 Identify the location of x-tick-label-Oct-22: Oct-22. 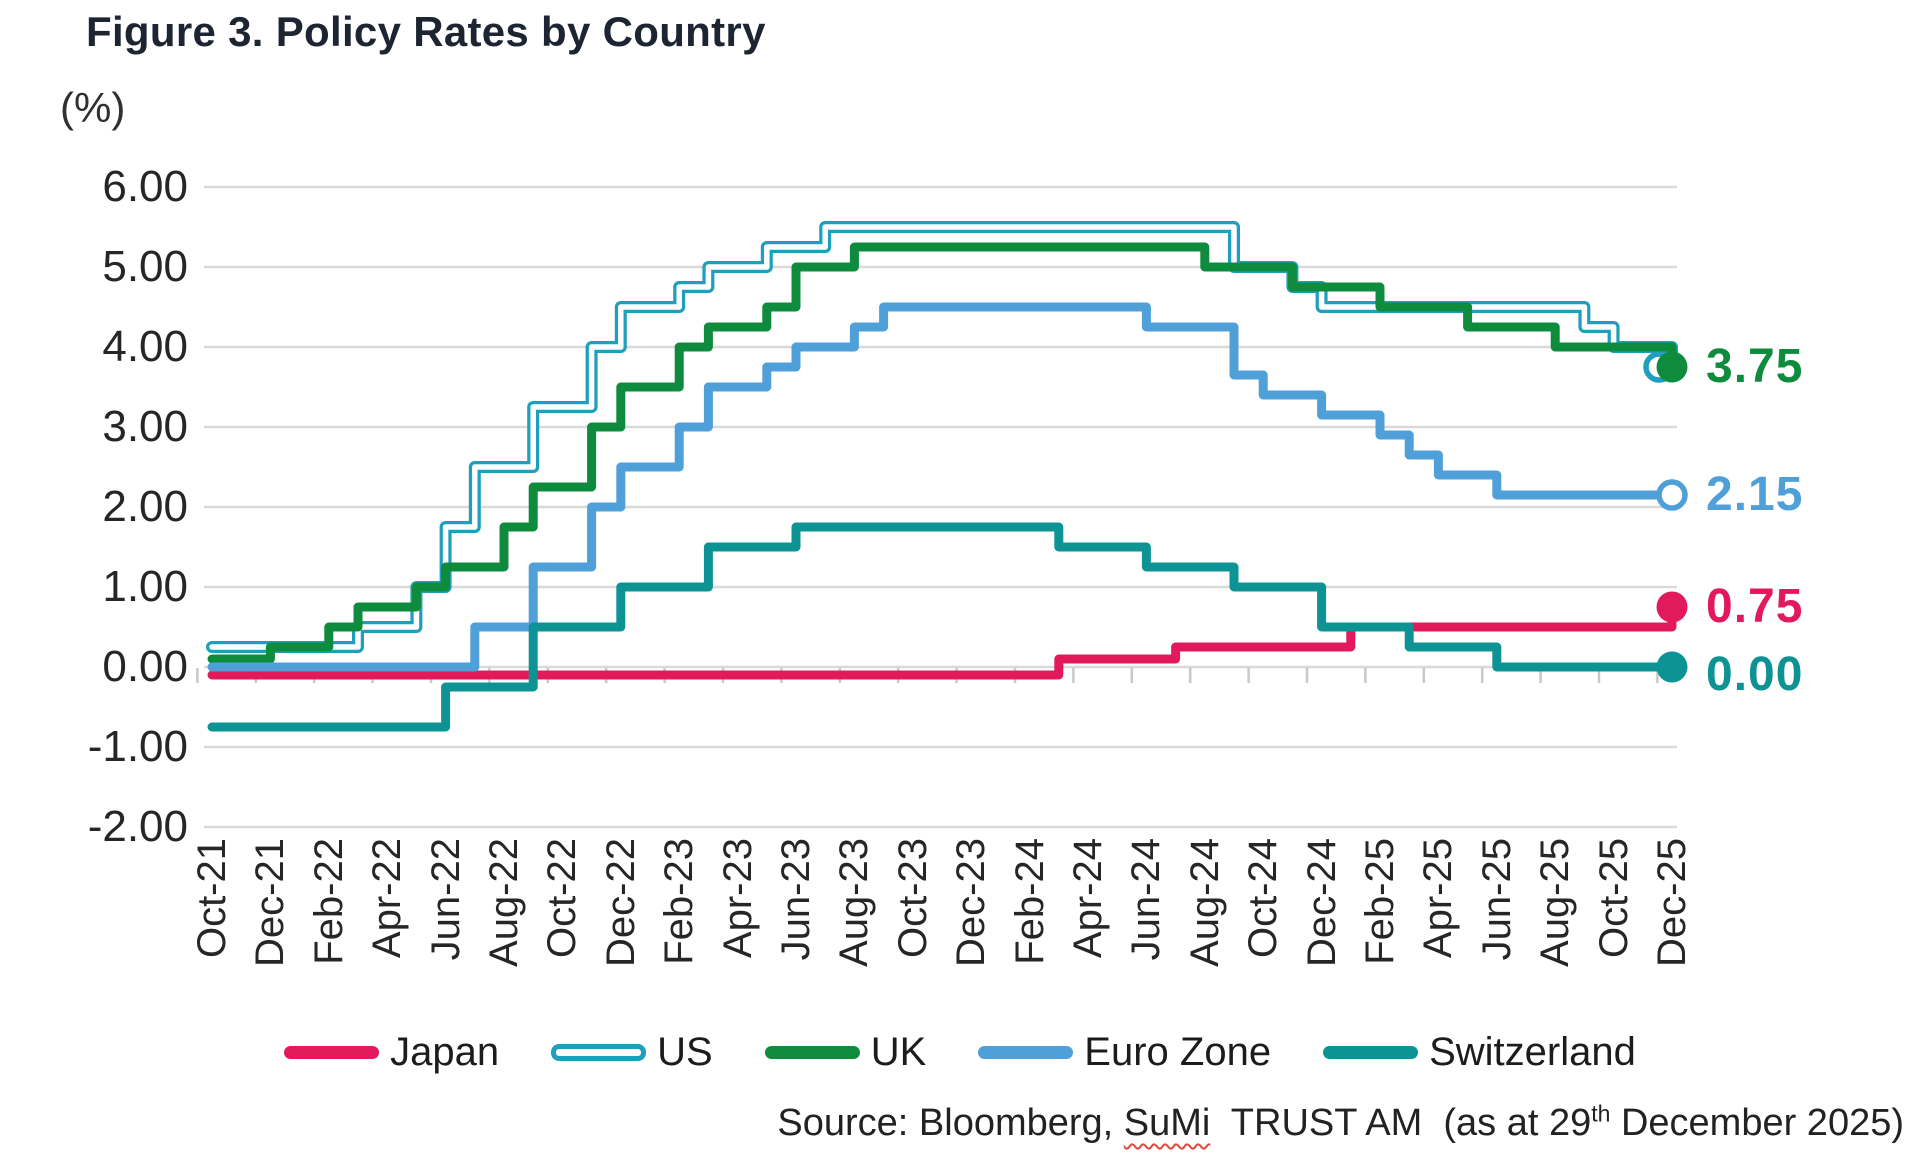
(562, 898).